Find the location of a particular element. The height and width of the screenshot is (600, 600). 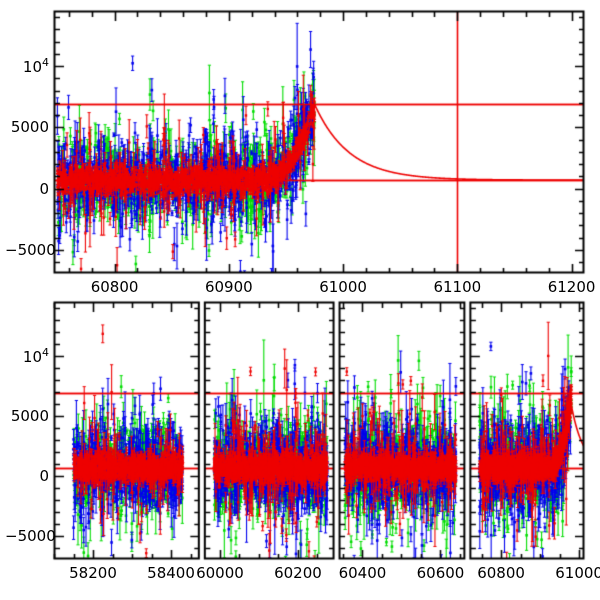

bottom-xtick-0-0: 58200 is located at coordinates (93, 573).